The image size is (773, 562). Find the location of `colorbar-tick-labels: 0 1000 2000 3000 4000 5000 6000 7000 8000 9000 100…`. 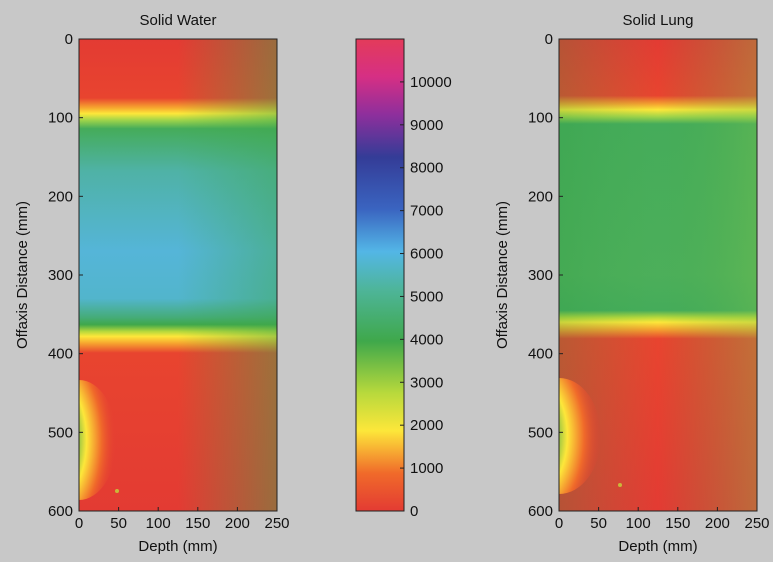

colorbar-tick-labels: 0 1000 2000 3000 4000 5000 6000 7000 8000 9000 100… is located at coordinates (426, 297).